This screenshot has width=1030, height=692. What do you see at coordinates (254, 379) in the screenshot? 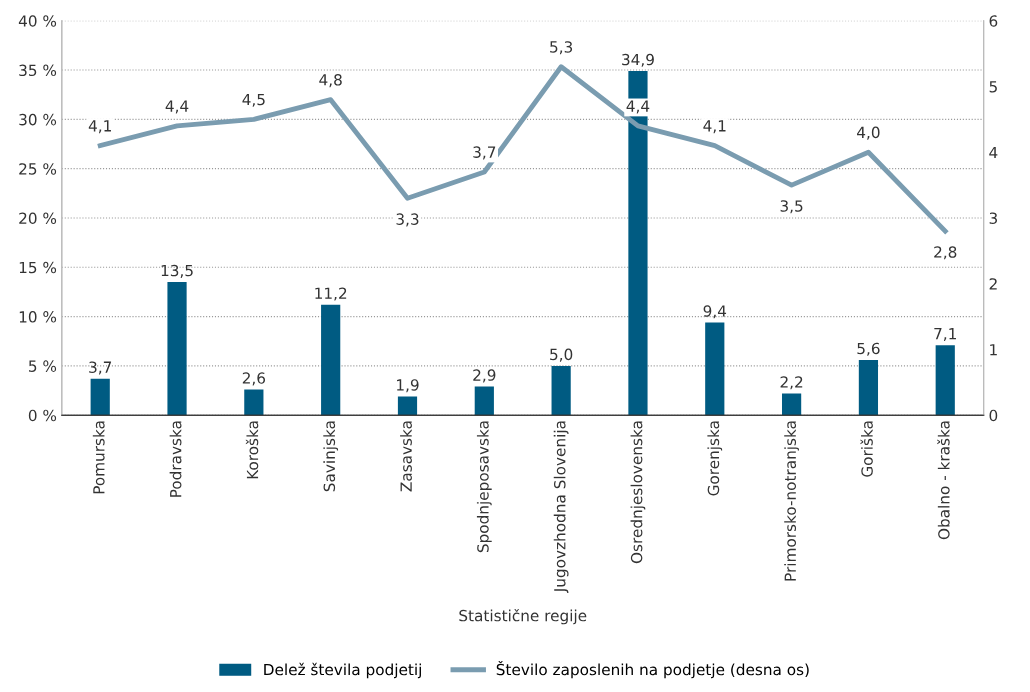
I see `data-label: 2,6` at bounding box center [254, 379].